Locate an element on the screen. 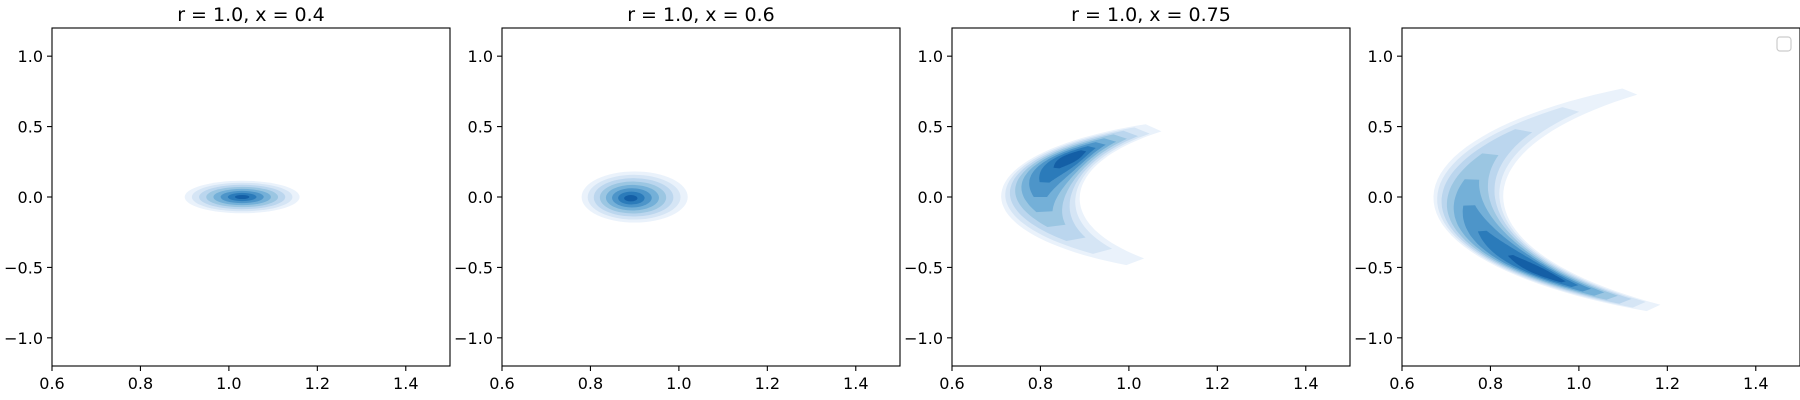 This screenshot has height=400, width=1800. subplot-title: r = 1.0, x = 0.4 is located at coordinates (251, 15).